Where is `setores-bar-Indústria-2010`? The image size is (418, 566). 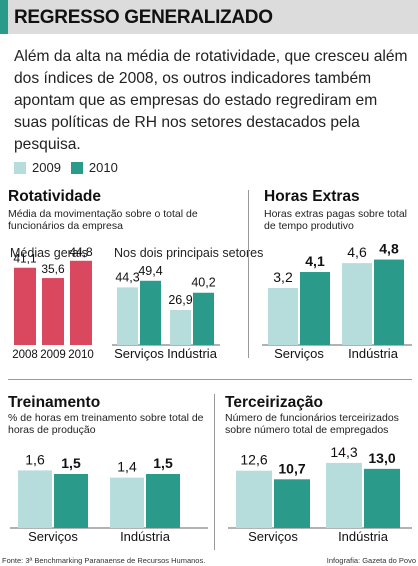
setores-bar-Indústria-2010 is located at coordinates (203, 318).